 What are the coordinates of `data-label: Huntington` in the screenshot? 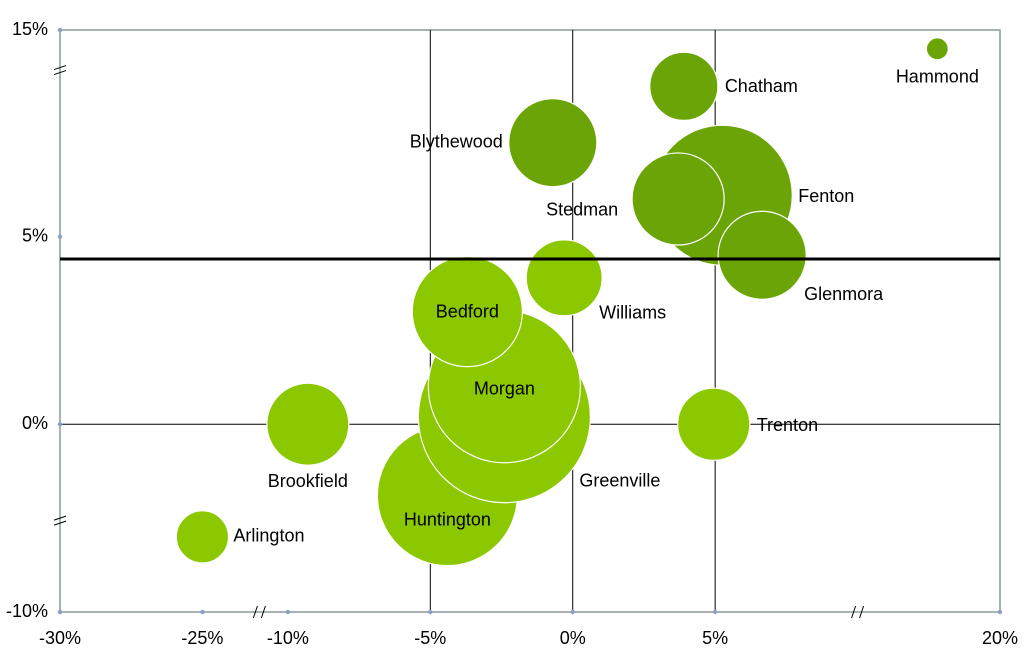 It's located at (447, 519).